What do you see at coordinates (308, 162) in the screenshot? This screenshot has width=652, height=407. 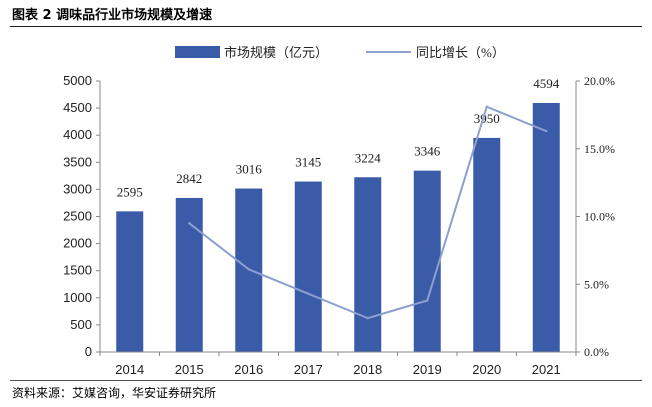 I see `bar-value-label: 3145` at bounding box center [308, 162].